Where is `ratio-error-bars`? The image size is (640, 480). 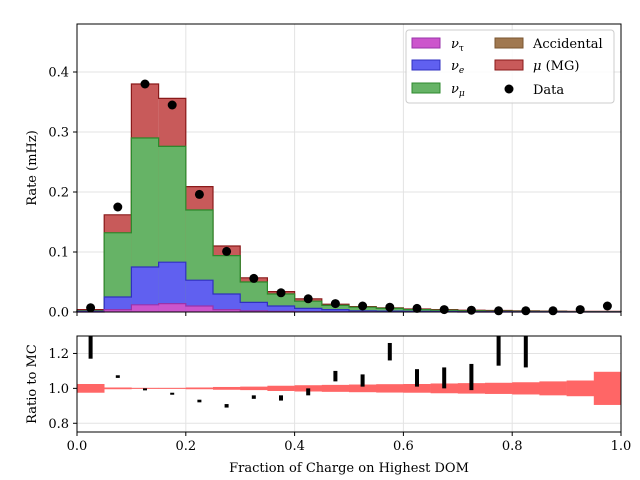 ratio-error-bars is located at coordinates (308, 372).